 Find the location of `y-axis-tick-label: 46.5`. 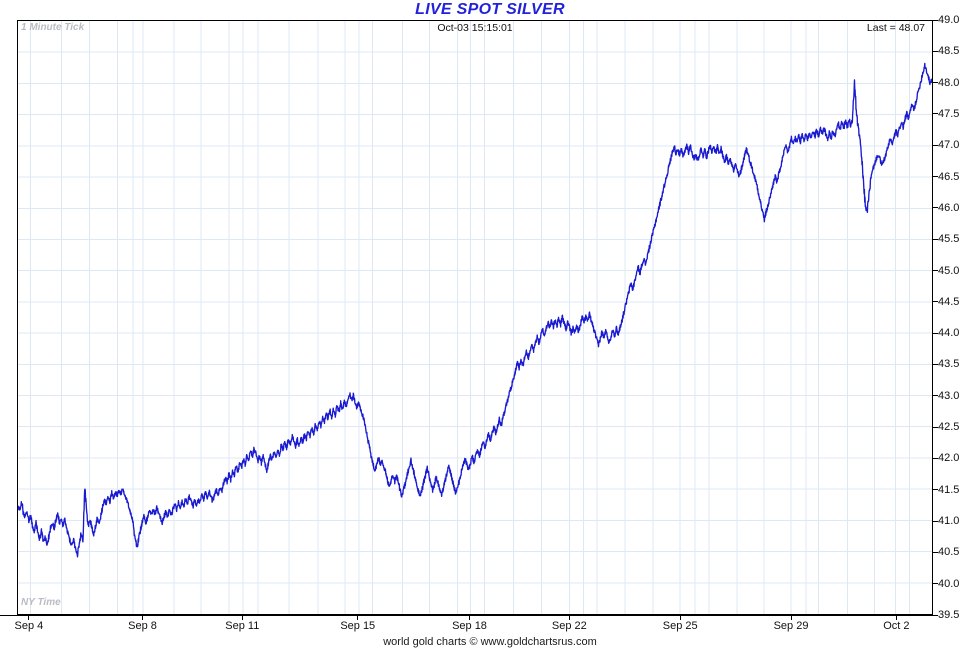

y-axis-tick-label: 46.5 is located at coordinates (949, 176).